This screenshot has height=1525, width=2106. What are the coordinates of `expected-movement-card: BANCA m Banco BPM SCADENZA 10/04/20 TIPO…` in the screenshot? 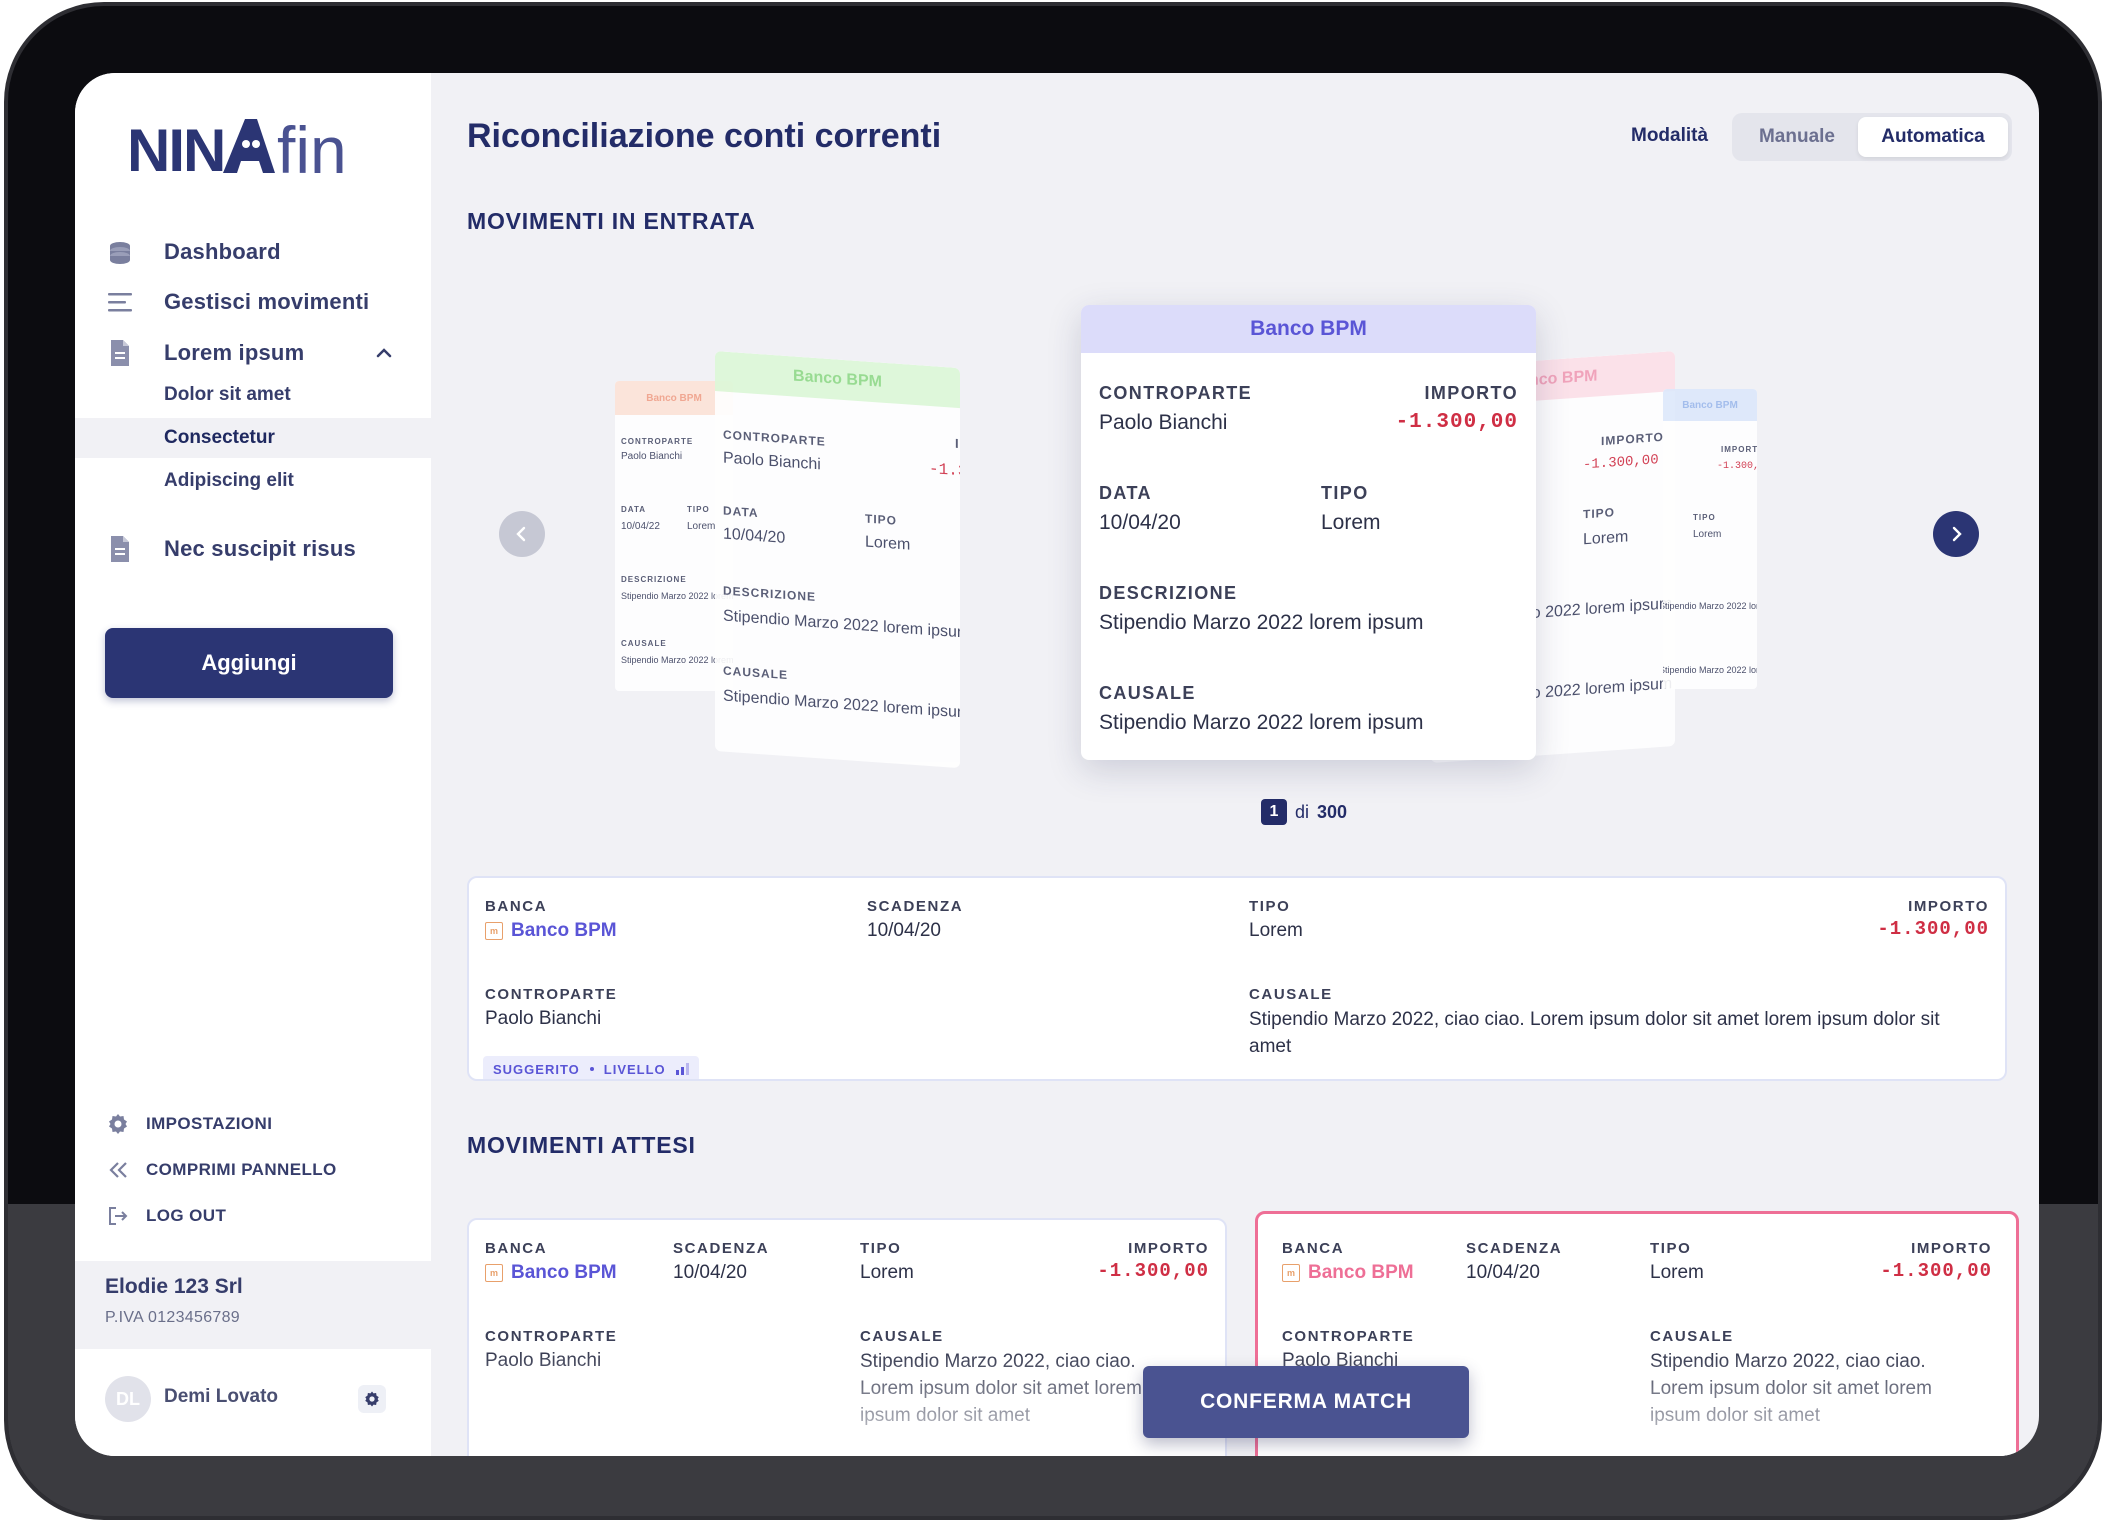 It's located at (847, 1337).